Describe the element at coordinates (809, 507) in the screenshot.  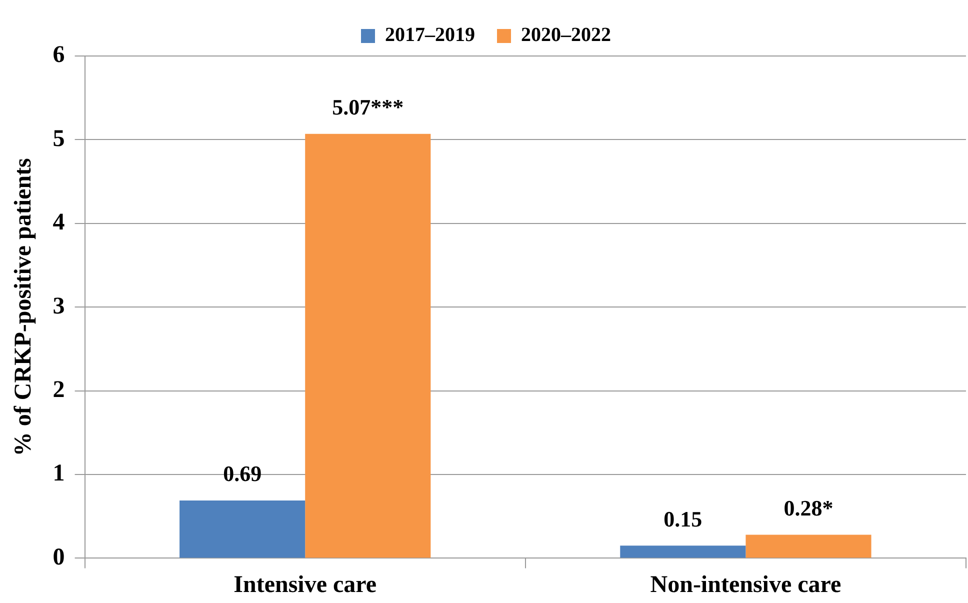
I see `data-label: 0.28*` at that location.